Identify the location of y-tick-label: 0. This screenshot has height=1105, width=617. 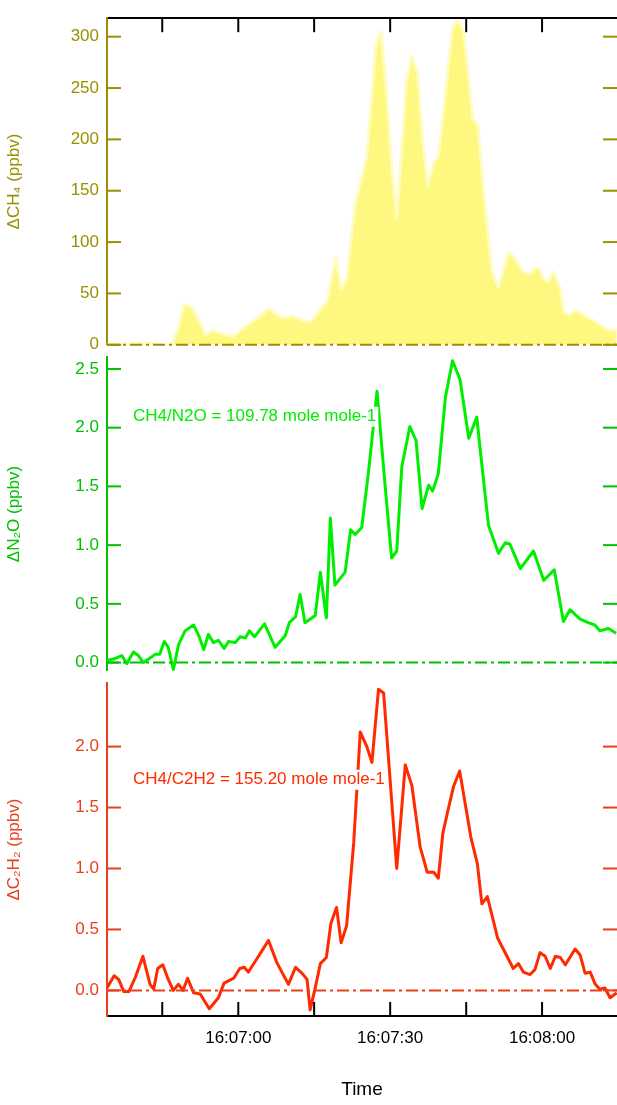
(94, 344).